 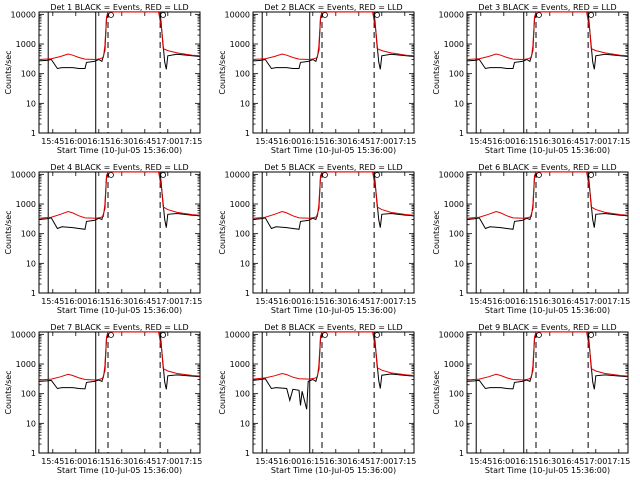 I want to click on panel-title: Det 7 BLACK = Events, RED = LLD, so click(x=119, y=327).